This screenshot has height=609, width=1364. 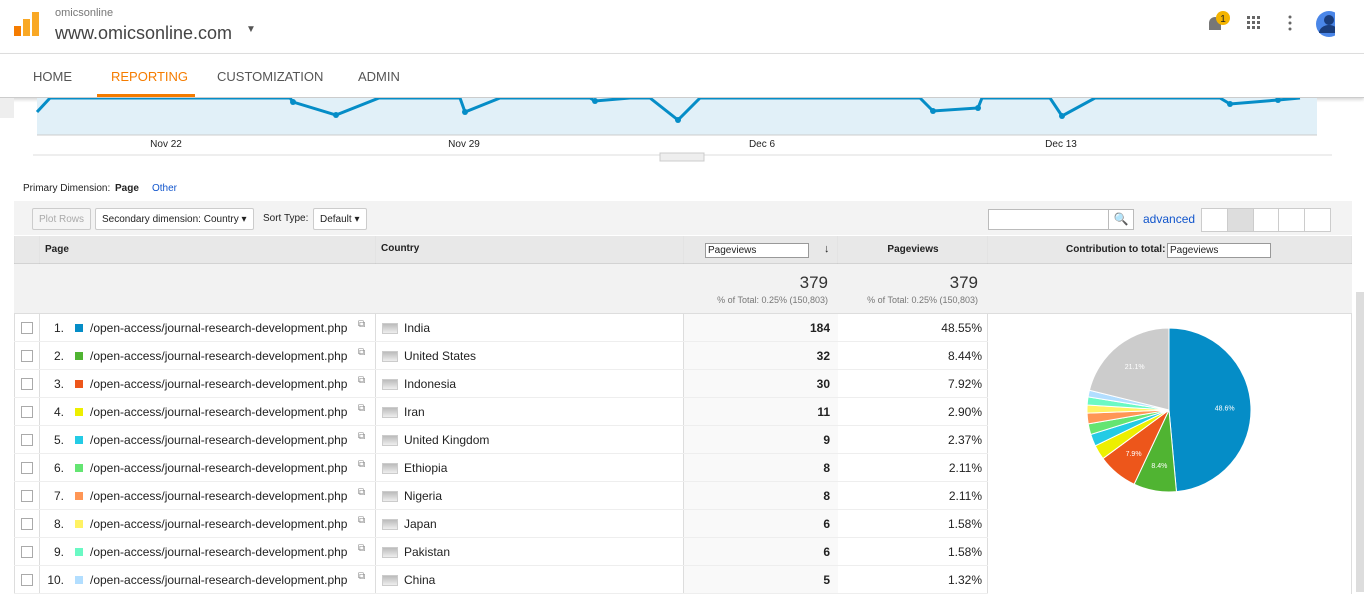 What do you see at coordinates (144, 33) in the screenshot?
I see `property: www.omicsonline.com` at bounding box center [144, 33].